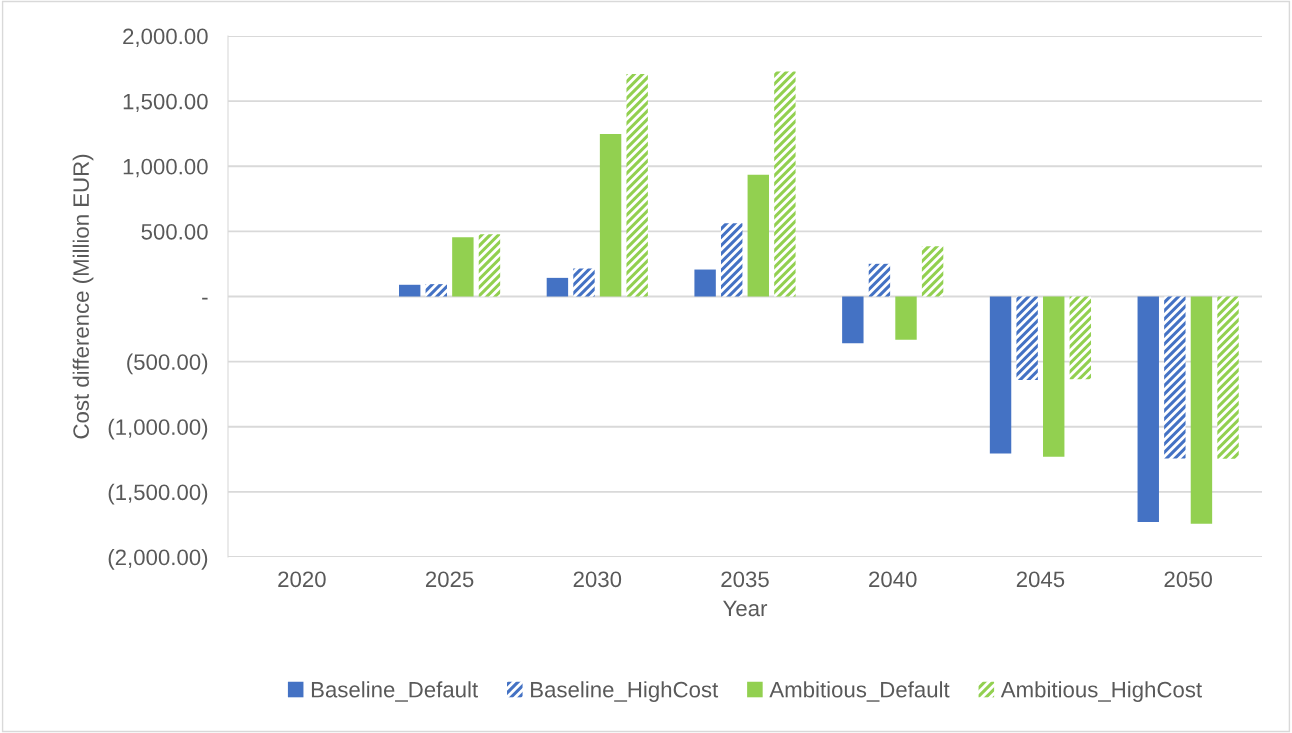 The height and width of the screenshot is (733, 1292). What do you see at coordinates (859, 691) in the screenshot?
I see `legend-label: Ambitious_Default` at bounding box center [859, 691].